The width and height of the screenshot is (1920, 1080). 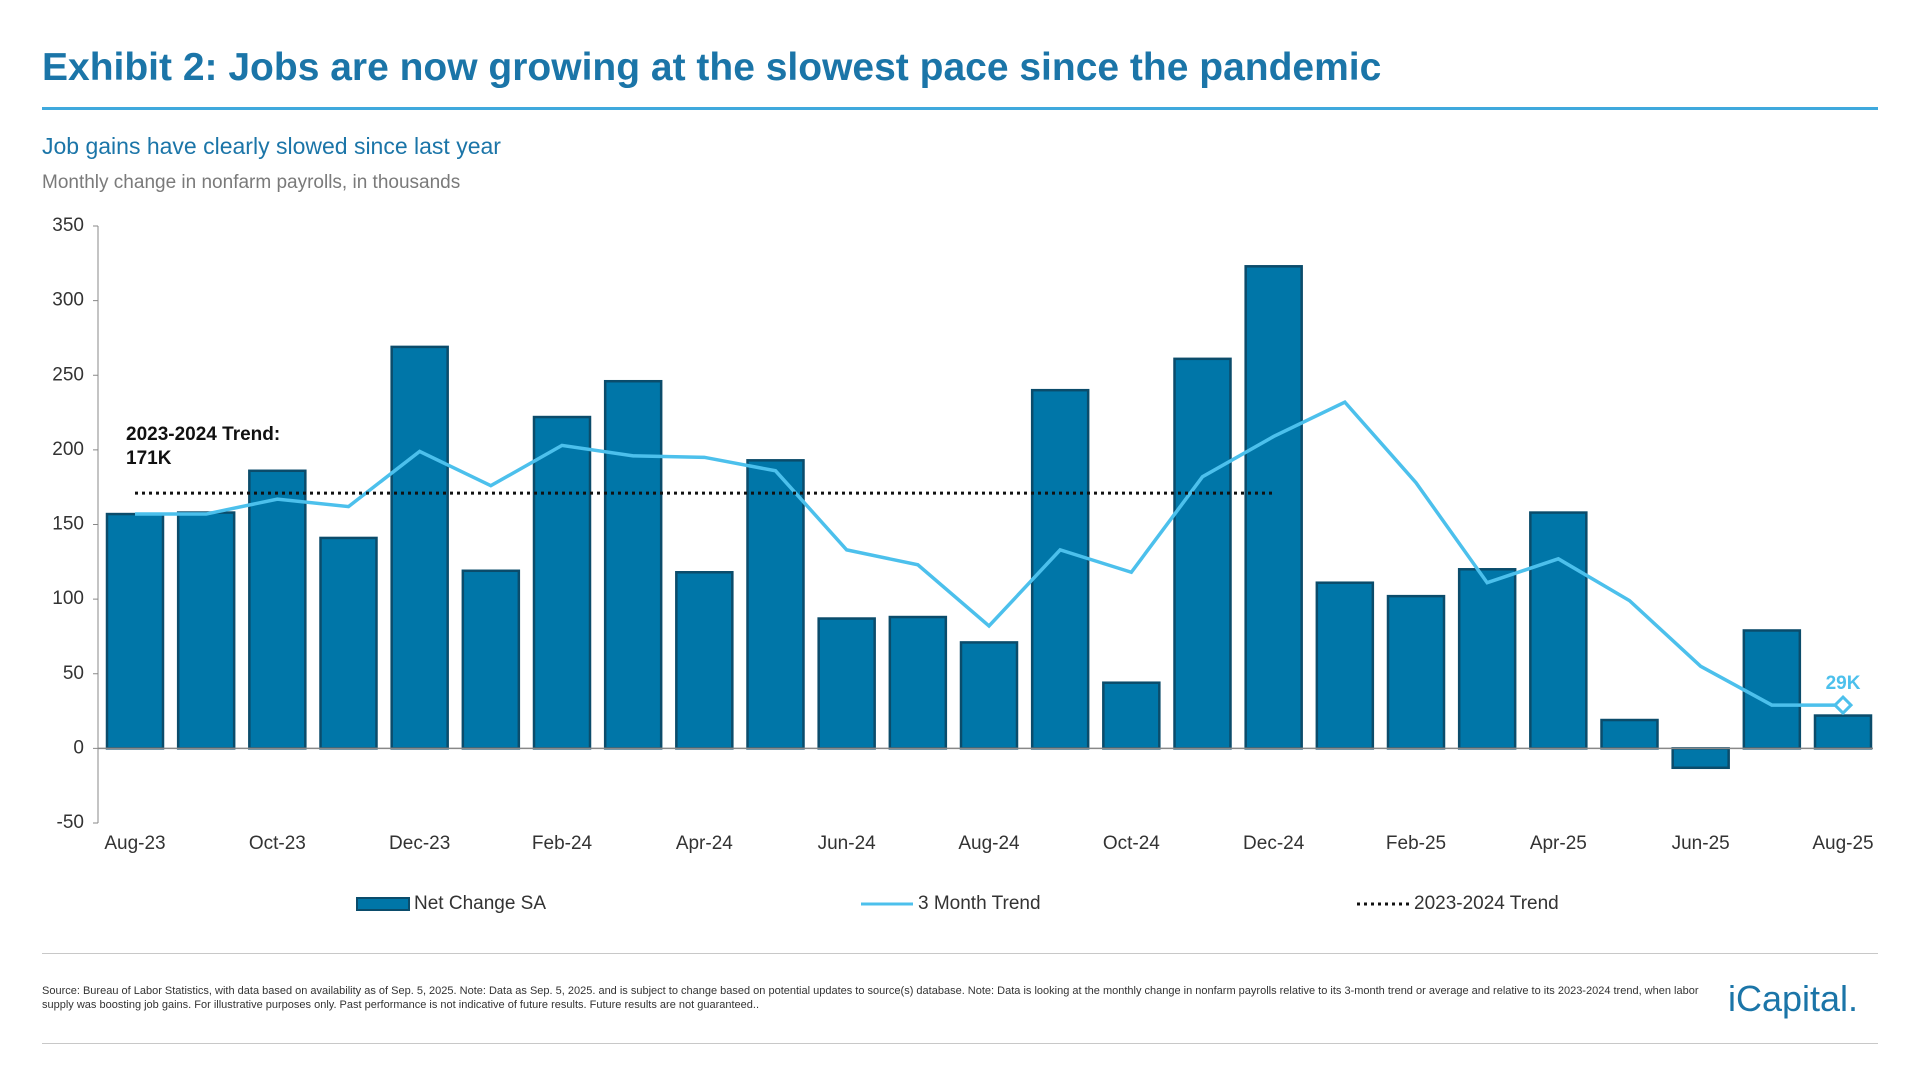 I want to click on y-tick-label: 200, so click(x=68, y=449).